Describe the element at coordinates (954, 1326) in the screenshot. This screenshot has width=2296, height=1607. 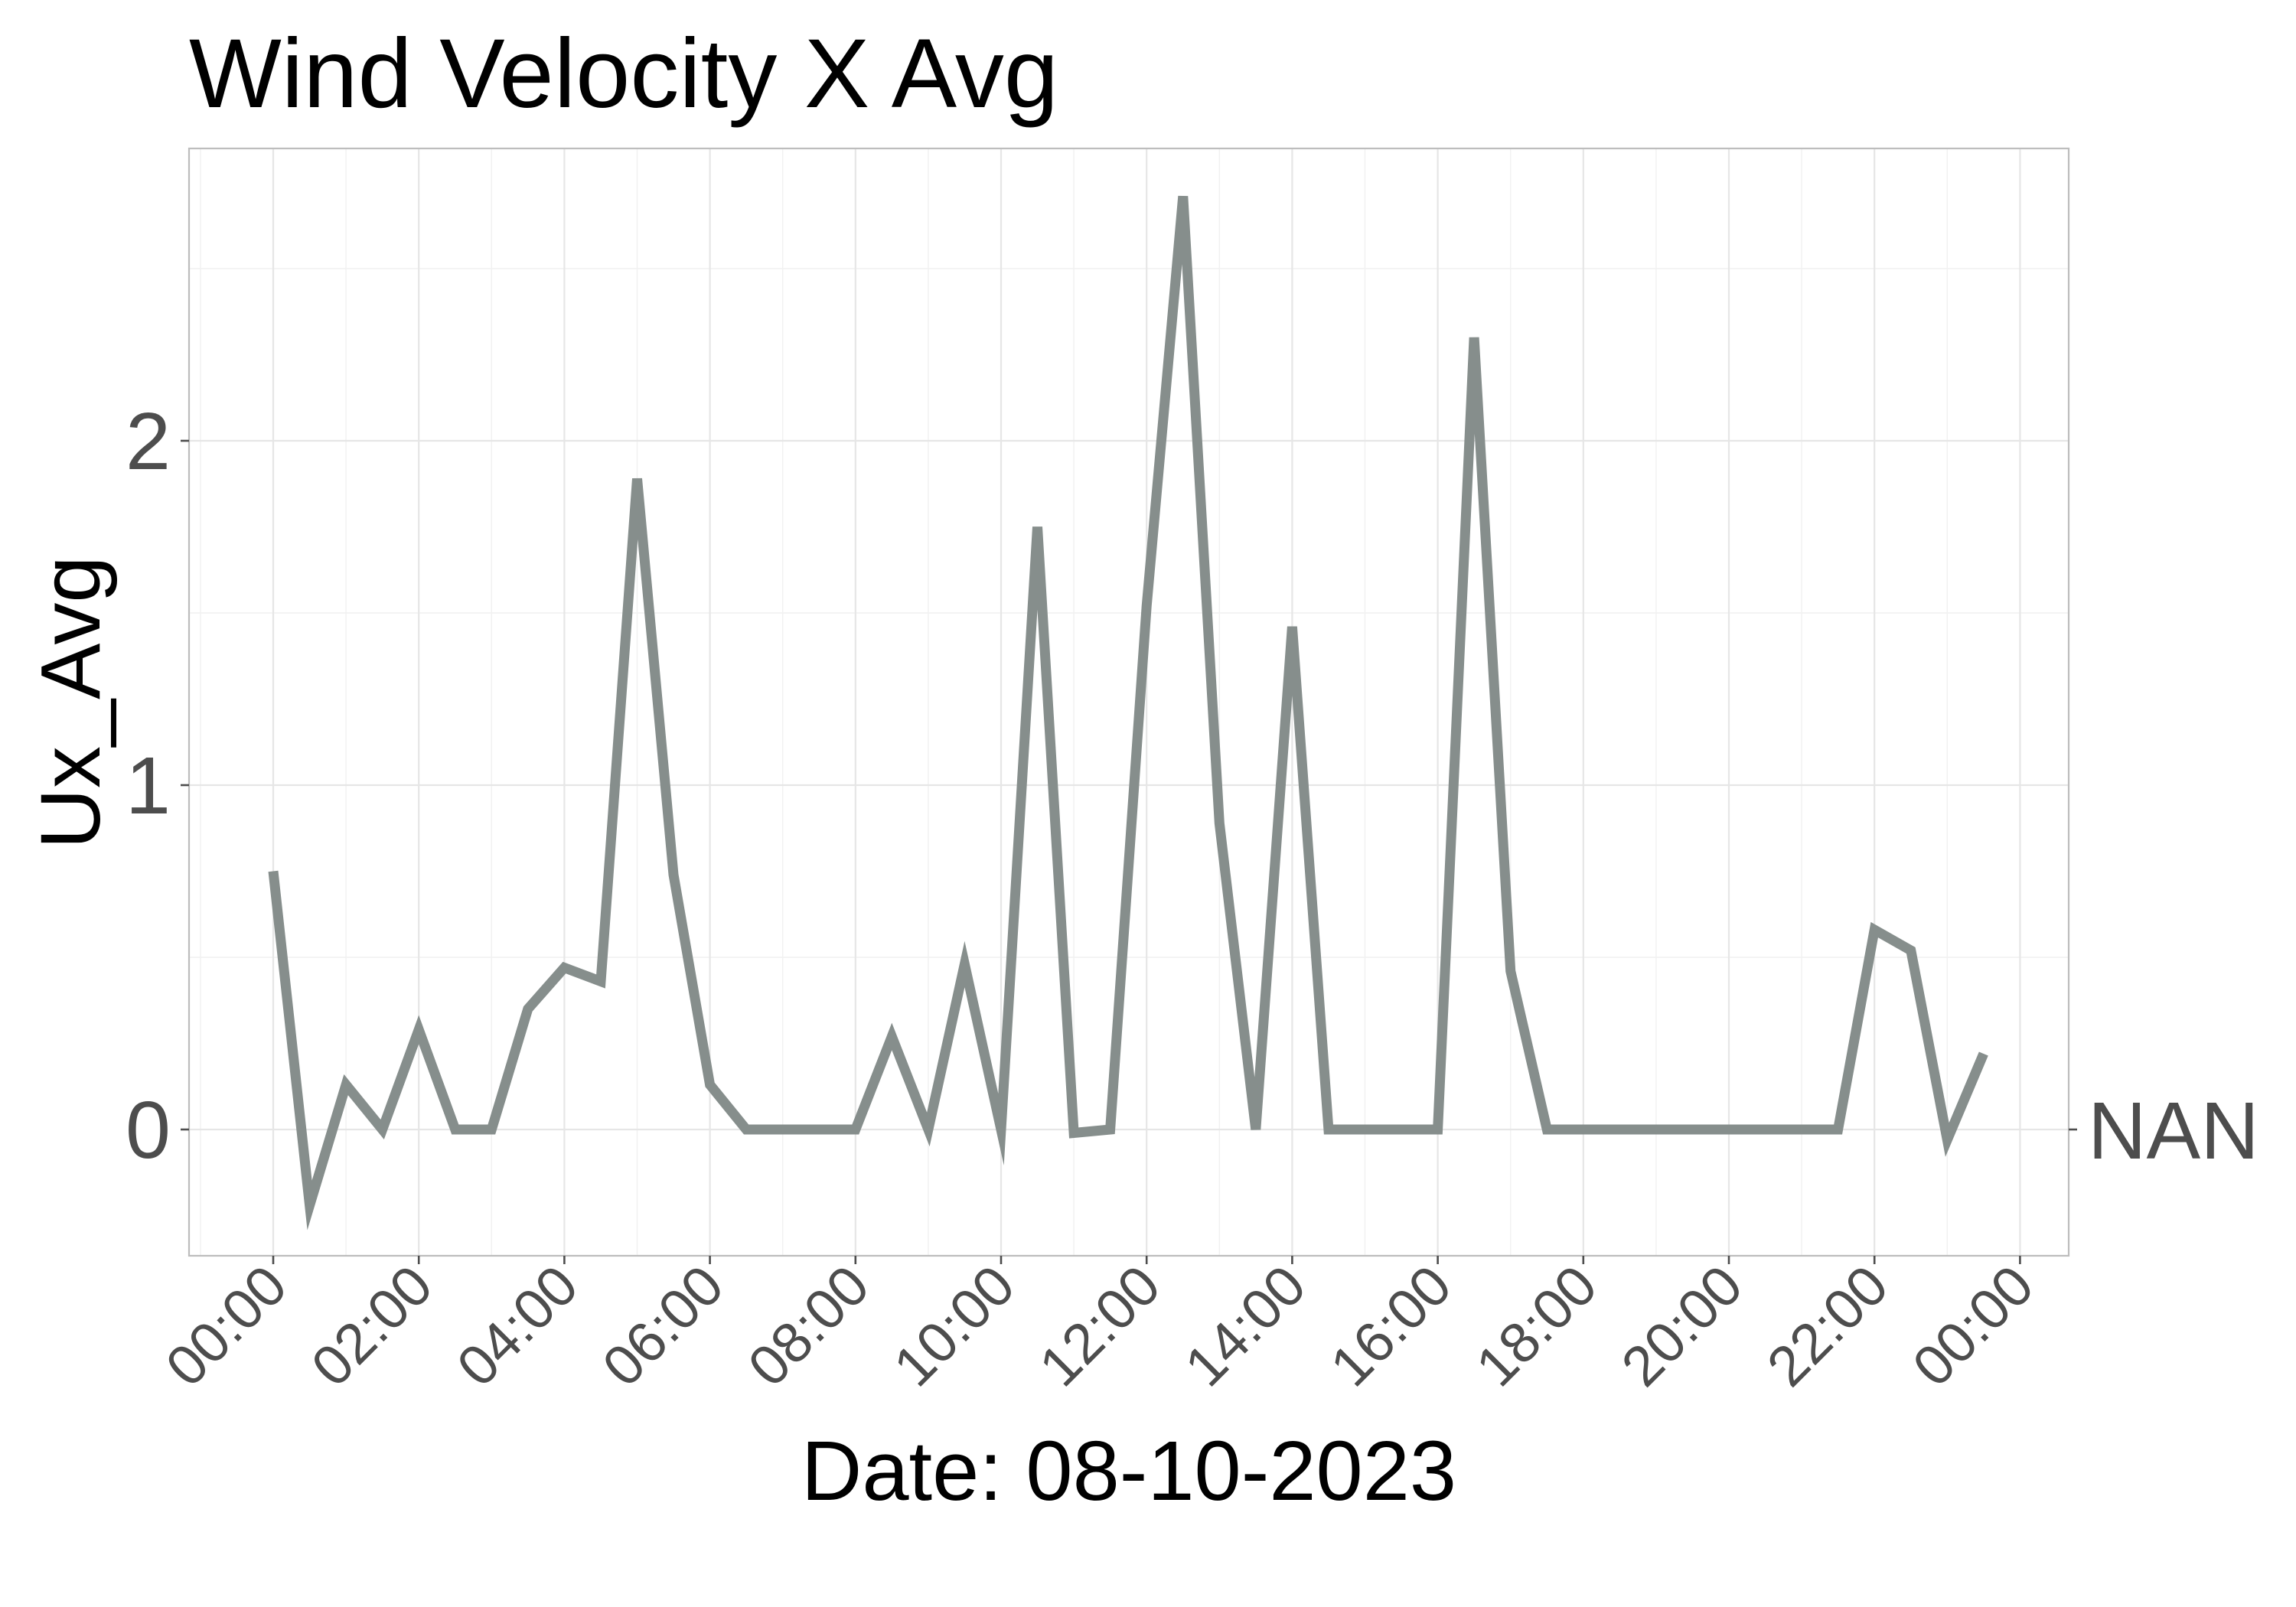
I see `x-tick-label: 10:00` at that location.